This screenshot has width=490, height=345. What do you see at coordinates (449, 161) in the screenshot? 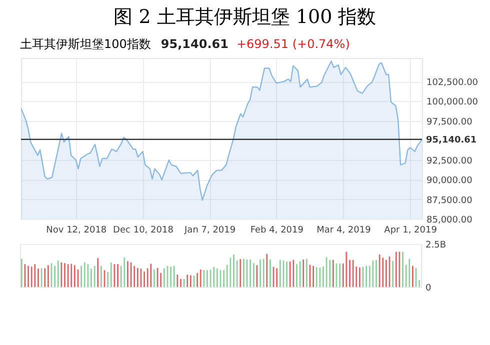
I see `y-tick-label: 92,500.00` at bounding box center [449, 161].